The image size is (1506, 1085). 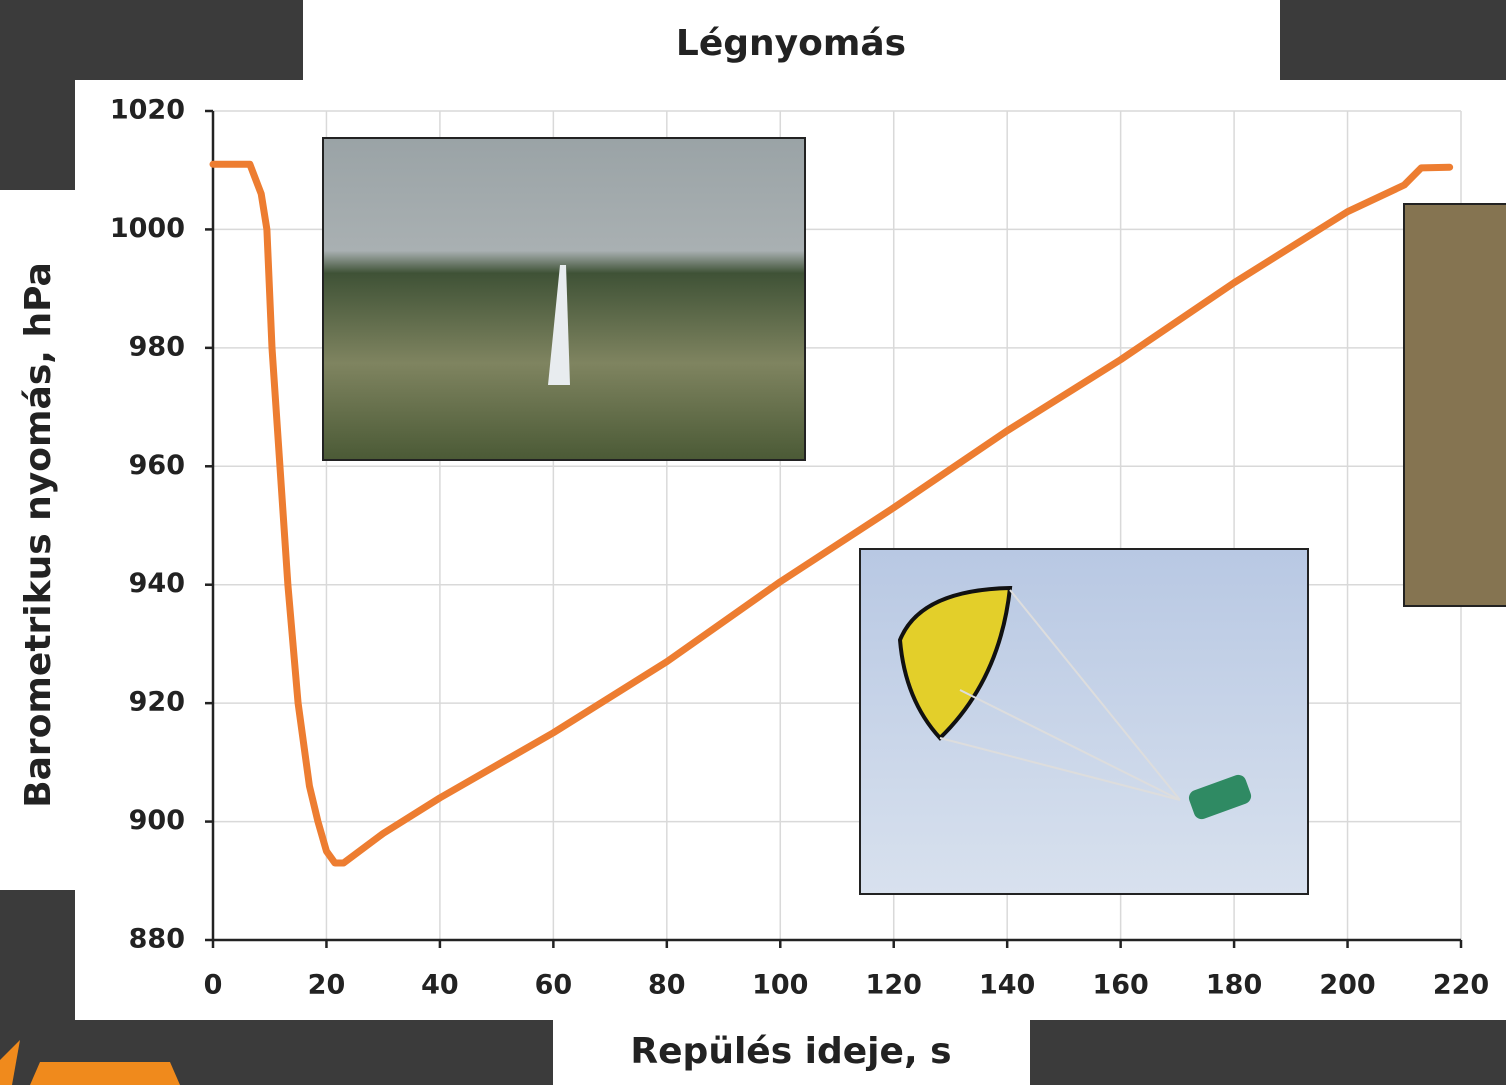 I want to click on y-axis-label: Barometrikus nyomás, hPa, so click(x=38, y=535).